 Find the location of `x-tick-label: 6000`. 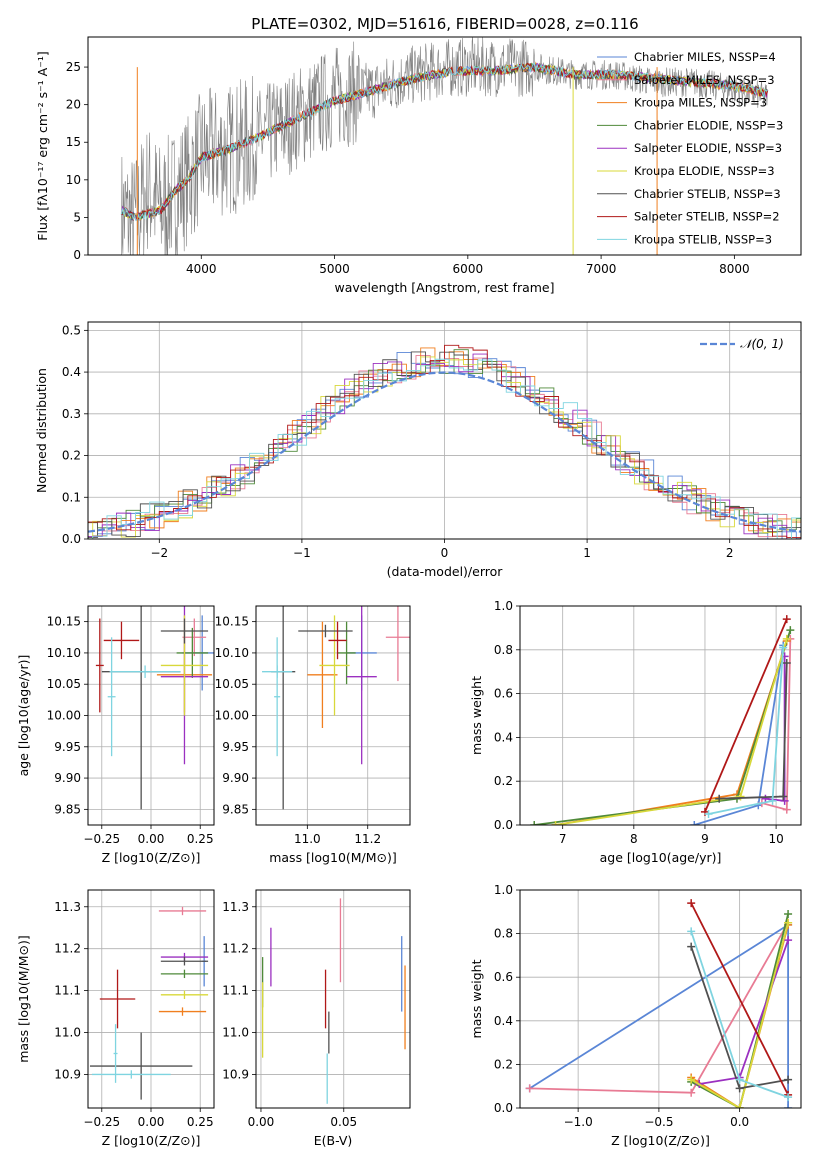

x-tick-label: 6000 is located at coordinates (468, 269).